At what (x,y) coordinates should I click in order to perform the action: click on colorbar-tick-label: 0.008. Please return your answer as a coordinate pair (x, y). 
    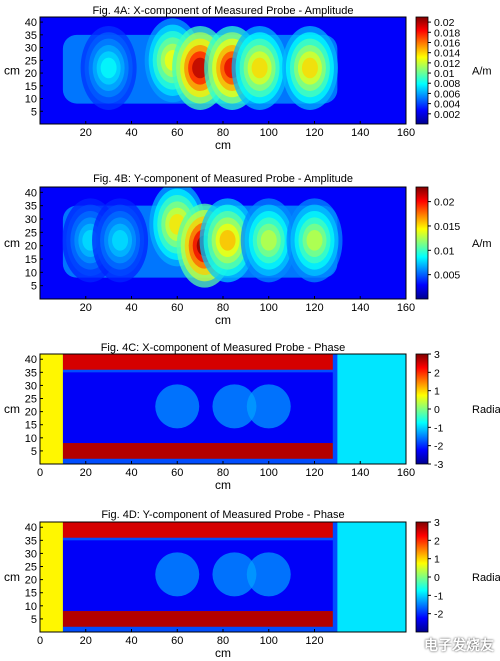
    Looking at the image, I should click on (447, 84).